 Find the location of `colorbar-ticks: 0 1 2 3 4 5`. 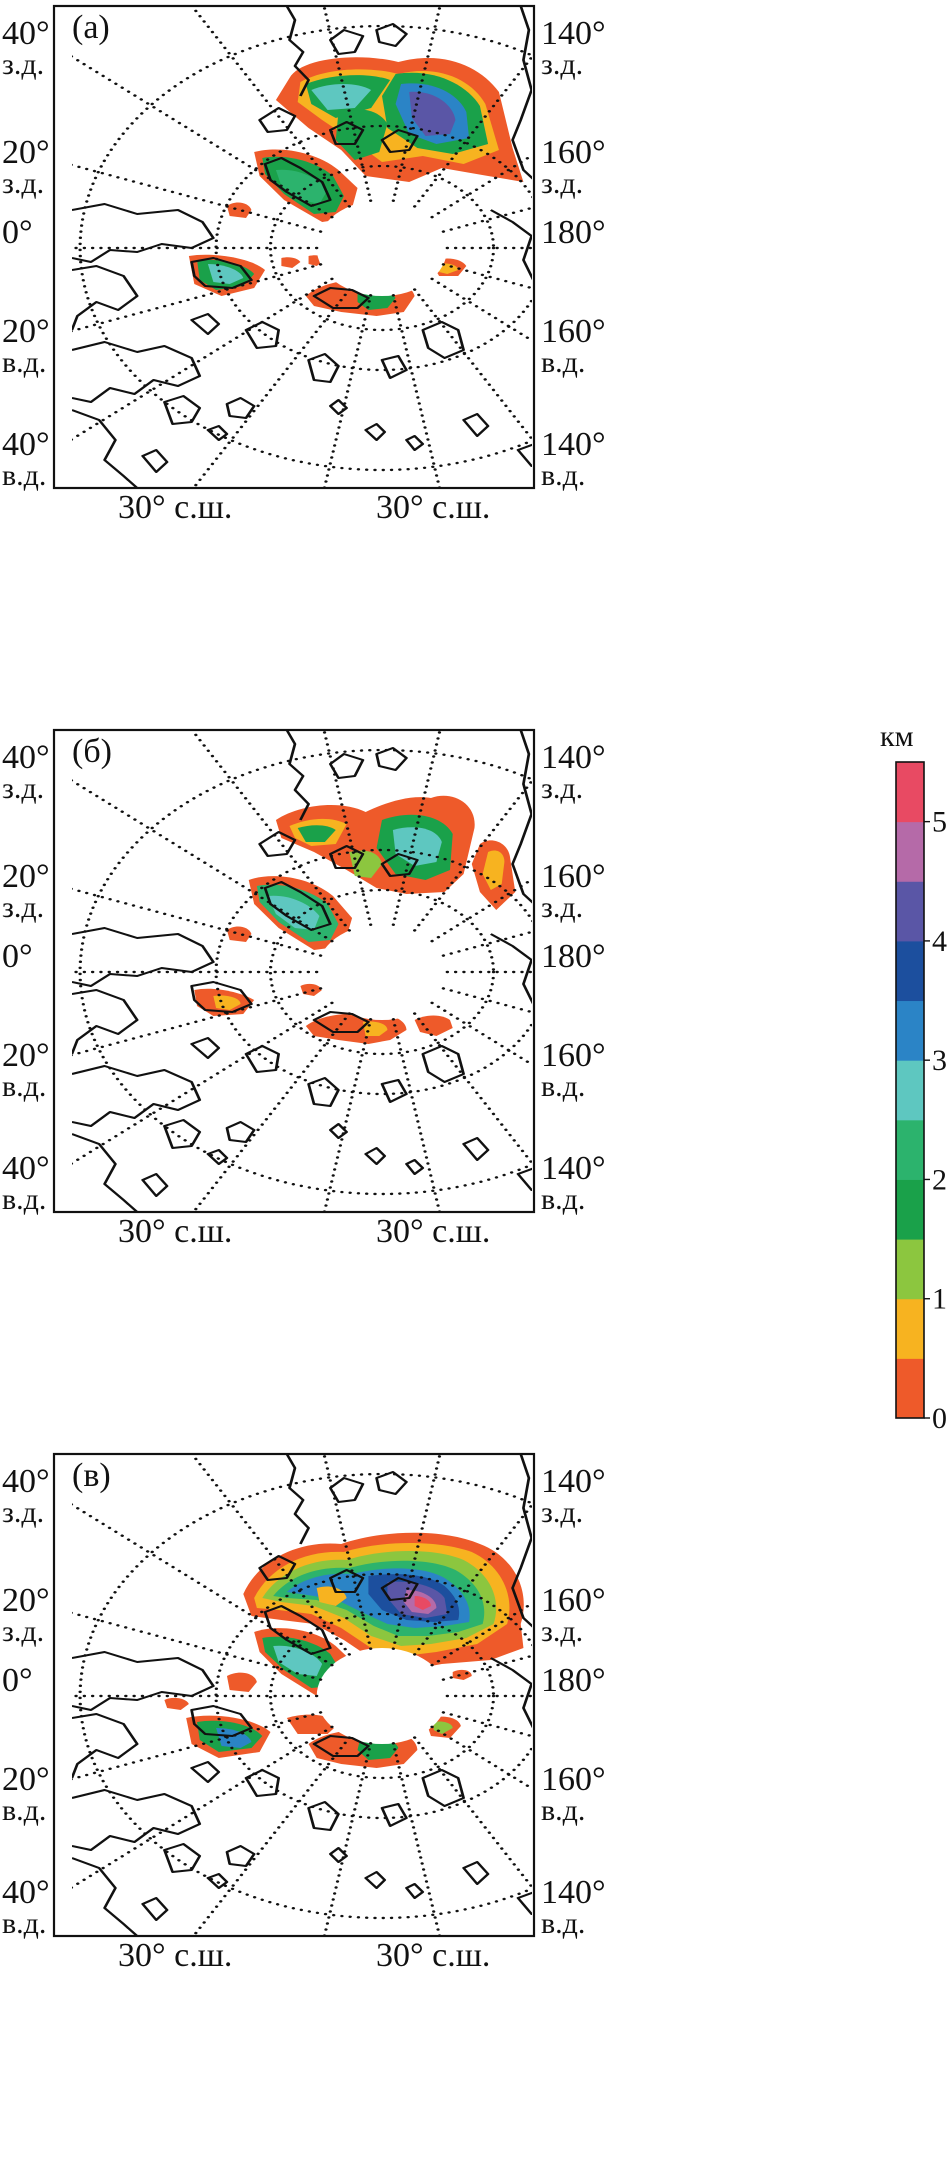

colorbar-ticks: 0 1 2 3 4 5 is located at coordinates (935, 1120).